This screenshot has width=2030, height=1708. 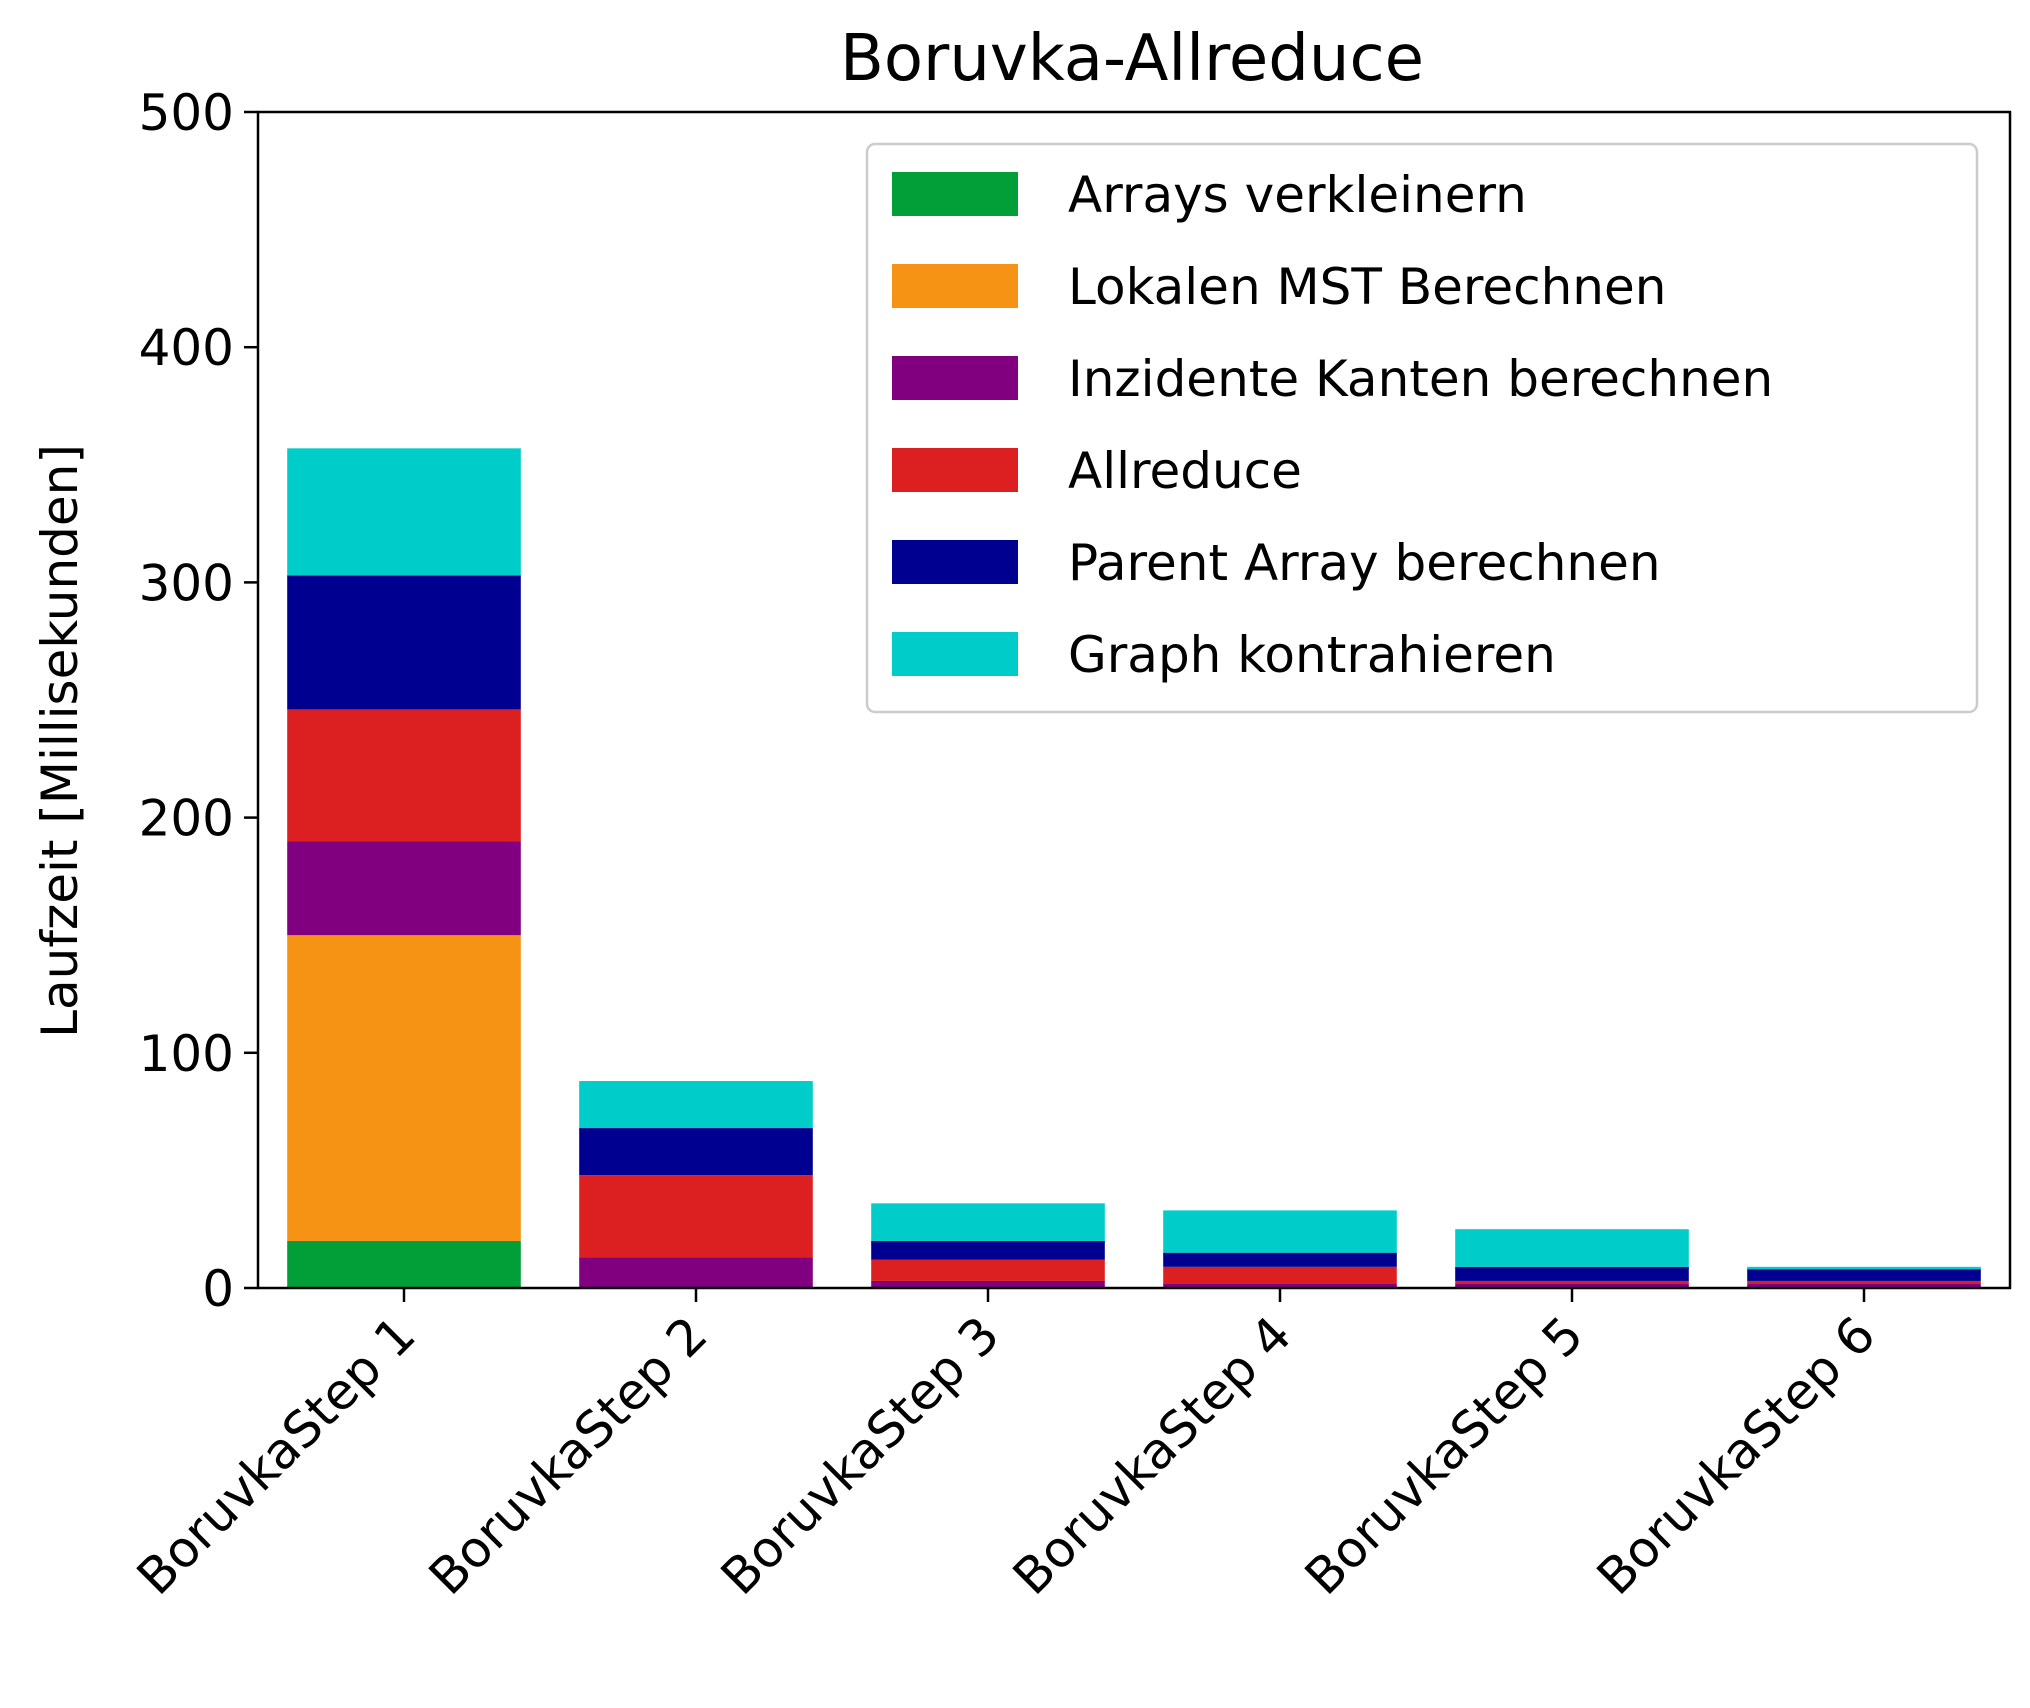 What do you see at coordinates (186, 348) in the screenshot?
I see `y-tick-label: 400` at bounding box center [186, 348].